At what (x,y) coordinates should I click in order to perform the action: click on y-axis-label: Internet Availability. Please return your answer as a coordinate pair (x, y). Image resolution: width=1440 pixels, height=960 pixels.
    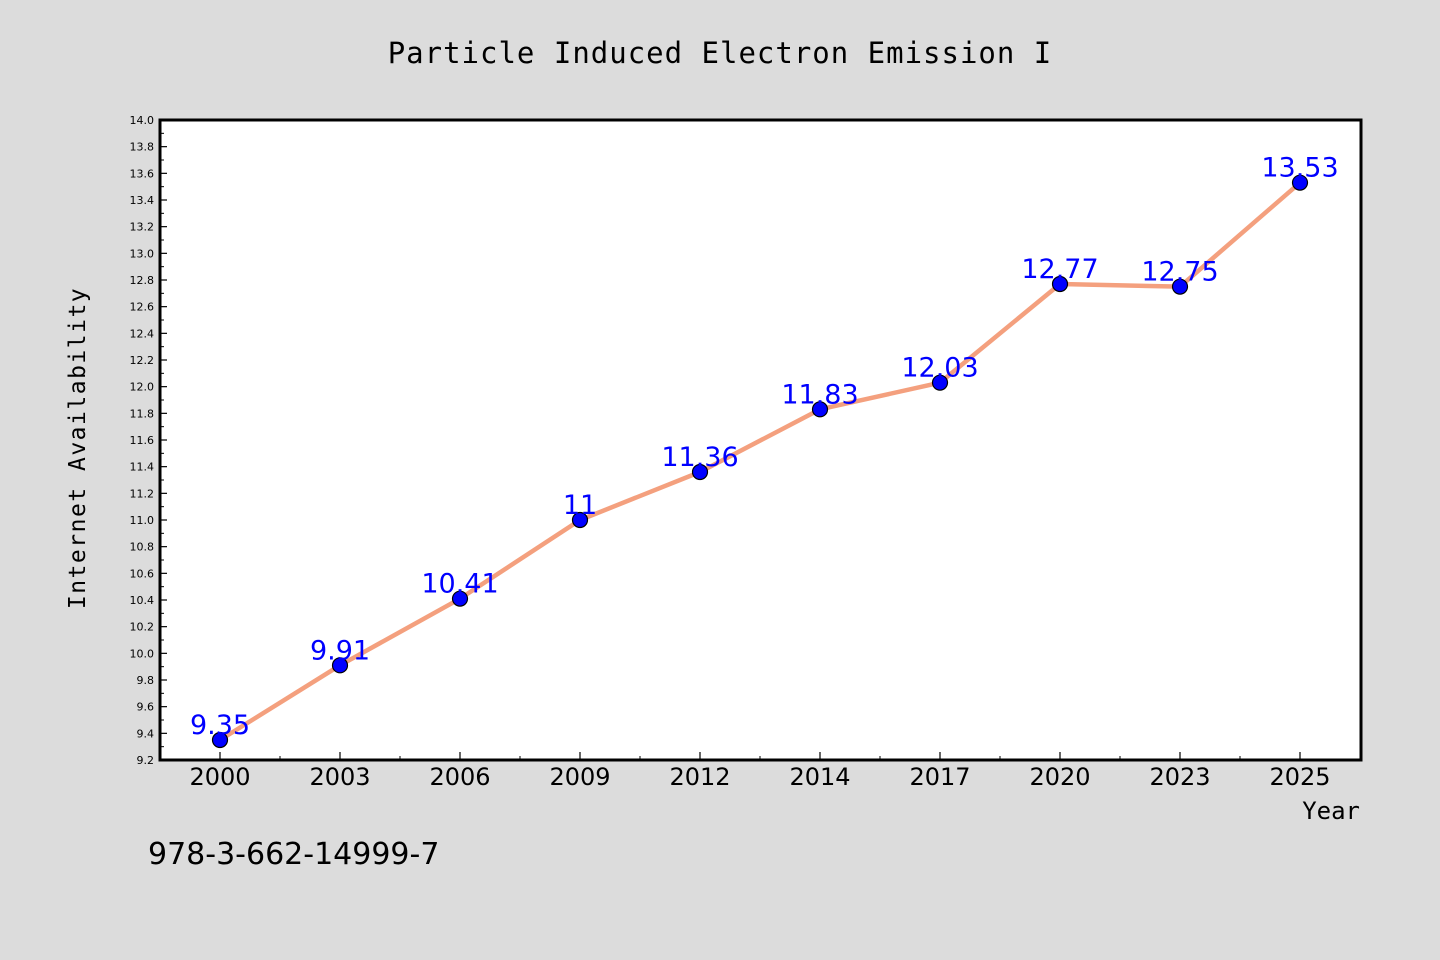
    Looking at the image, I should click on (78, 448).